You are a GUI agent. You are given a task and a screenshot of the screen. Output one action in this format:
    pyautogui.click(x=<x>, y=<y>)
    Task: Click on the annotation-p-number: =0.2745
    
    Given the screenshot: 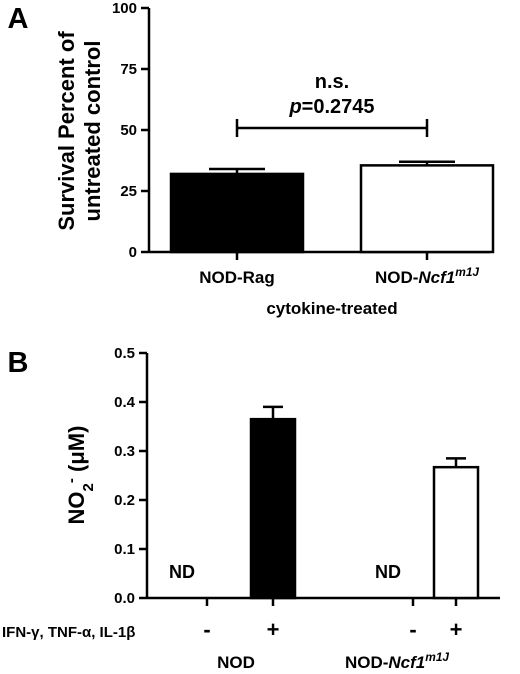 What is the action you would take?
    pyautogui.click(x=338, y=107)
    